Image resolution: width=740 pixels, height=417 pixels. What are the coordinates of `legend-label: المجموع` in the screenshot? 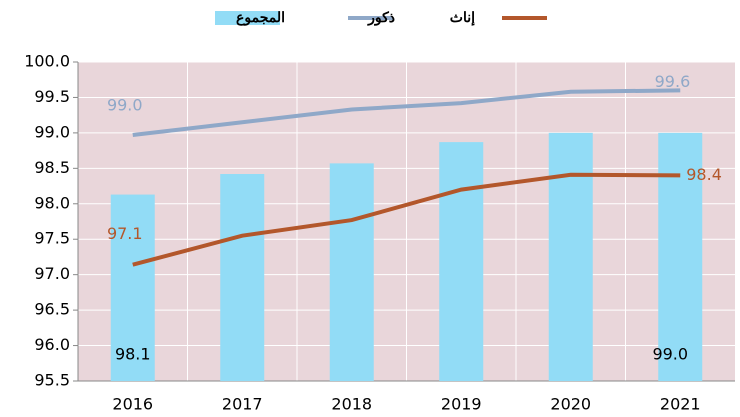 It's located at (260, 18).